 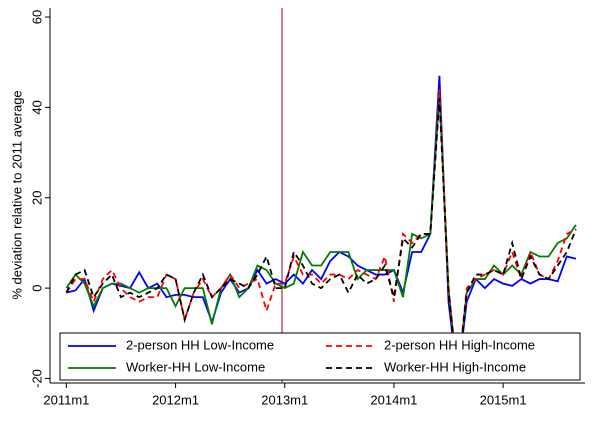 I want to click on x-tick-label: 2015m1, so click(x=503, y=399).